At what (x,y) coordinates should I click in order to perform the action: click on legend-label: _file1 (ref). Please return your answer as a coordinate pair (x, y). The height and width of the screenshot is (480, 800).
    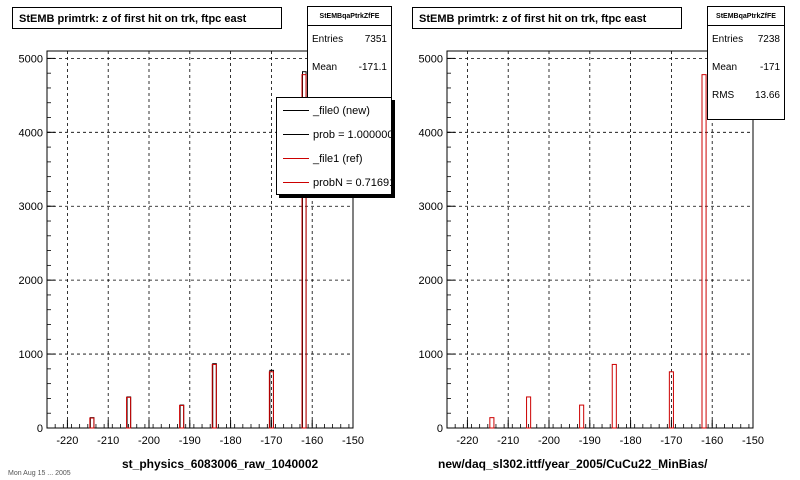
    Looking at the image, I should click on (338, 159).